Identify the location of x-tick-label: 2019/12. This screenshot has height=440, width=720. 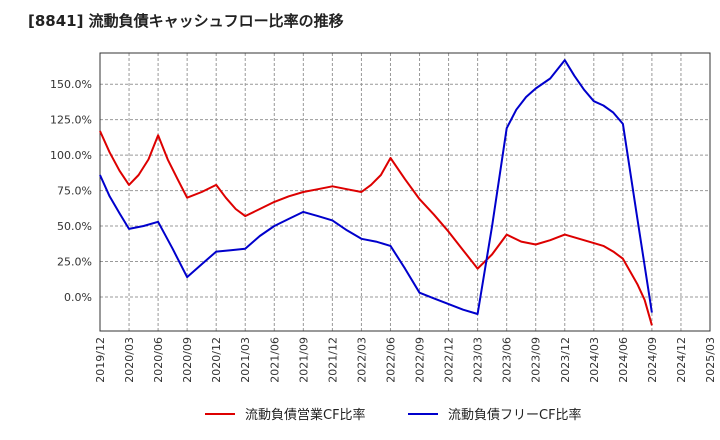
(100, 360).